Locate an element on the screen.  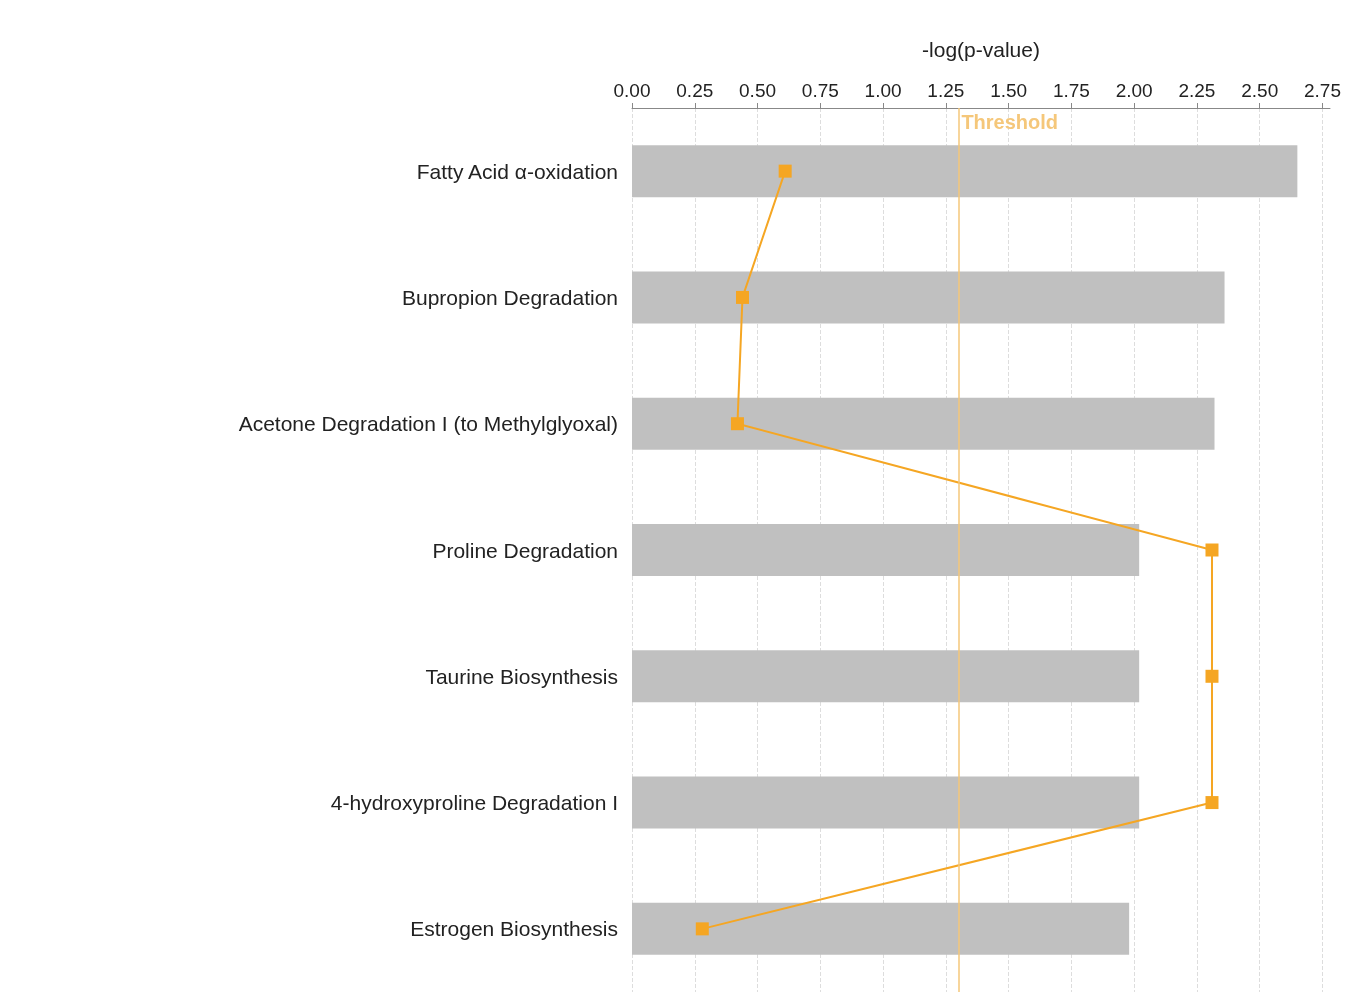
y-tick-label: Bupropion Degradation is located at coordinates (510, 297).